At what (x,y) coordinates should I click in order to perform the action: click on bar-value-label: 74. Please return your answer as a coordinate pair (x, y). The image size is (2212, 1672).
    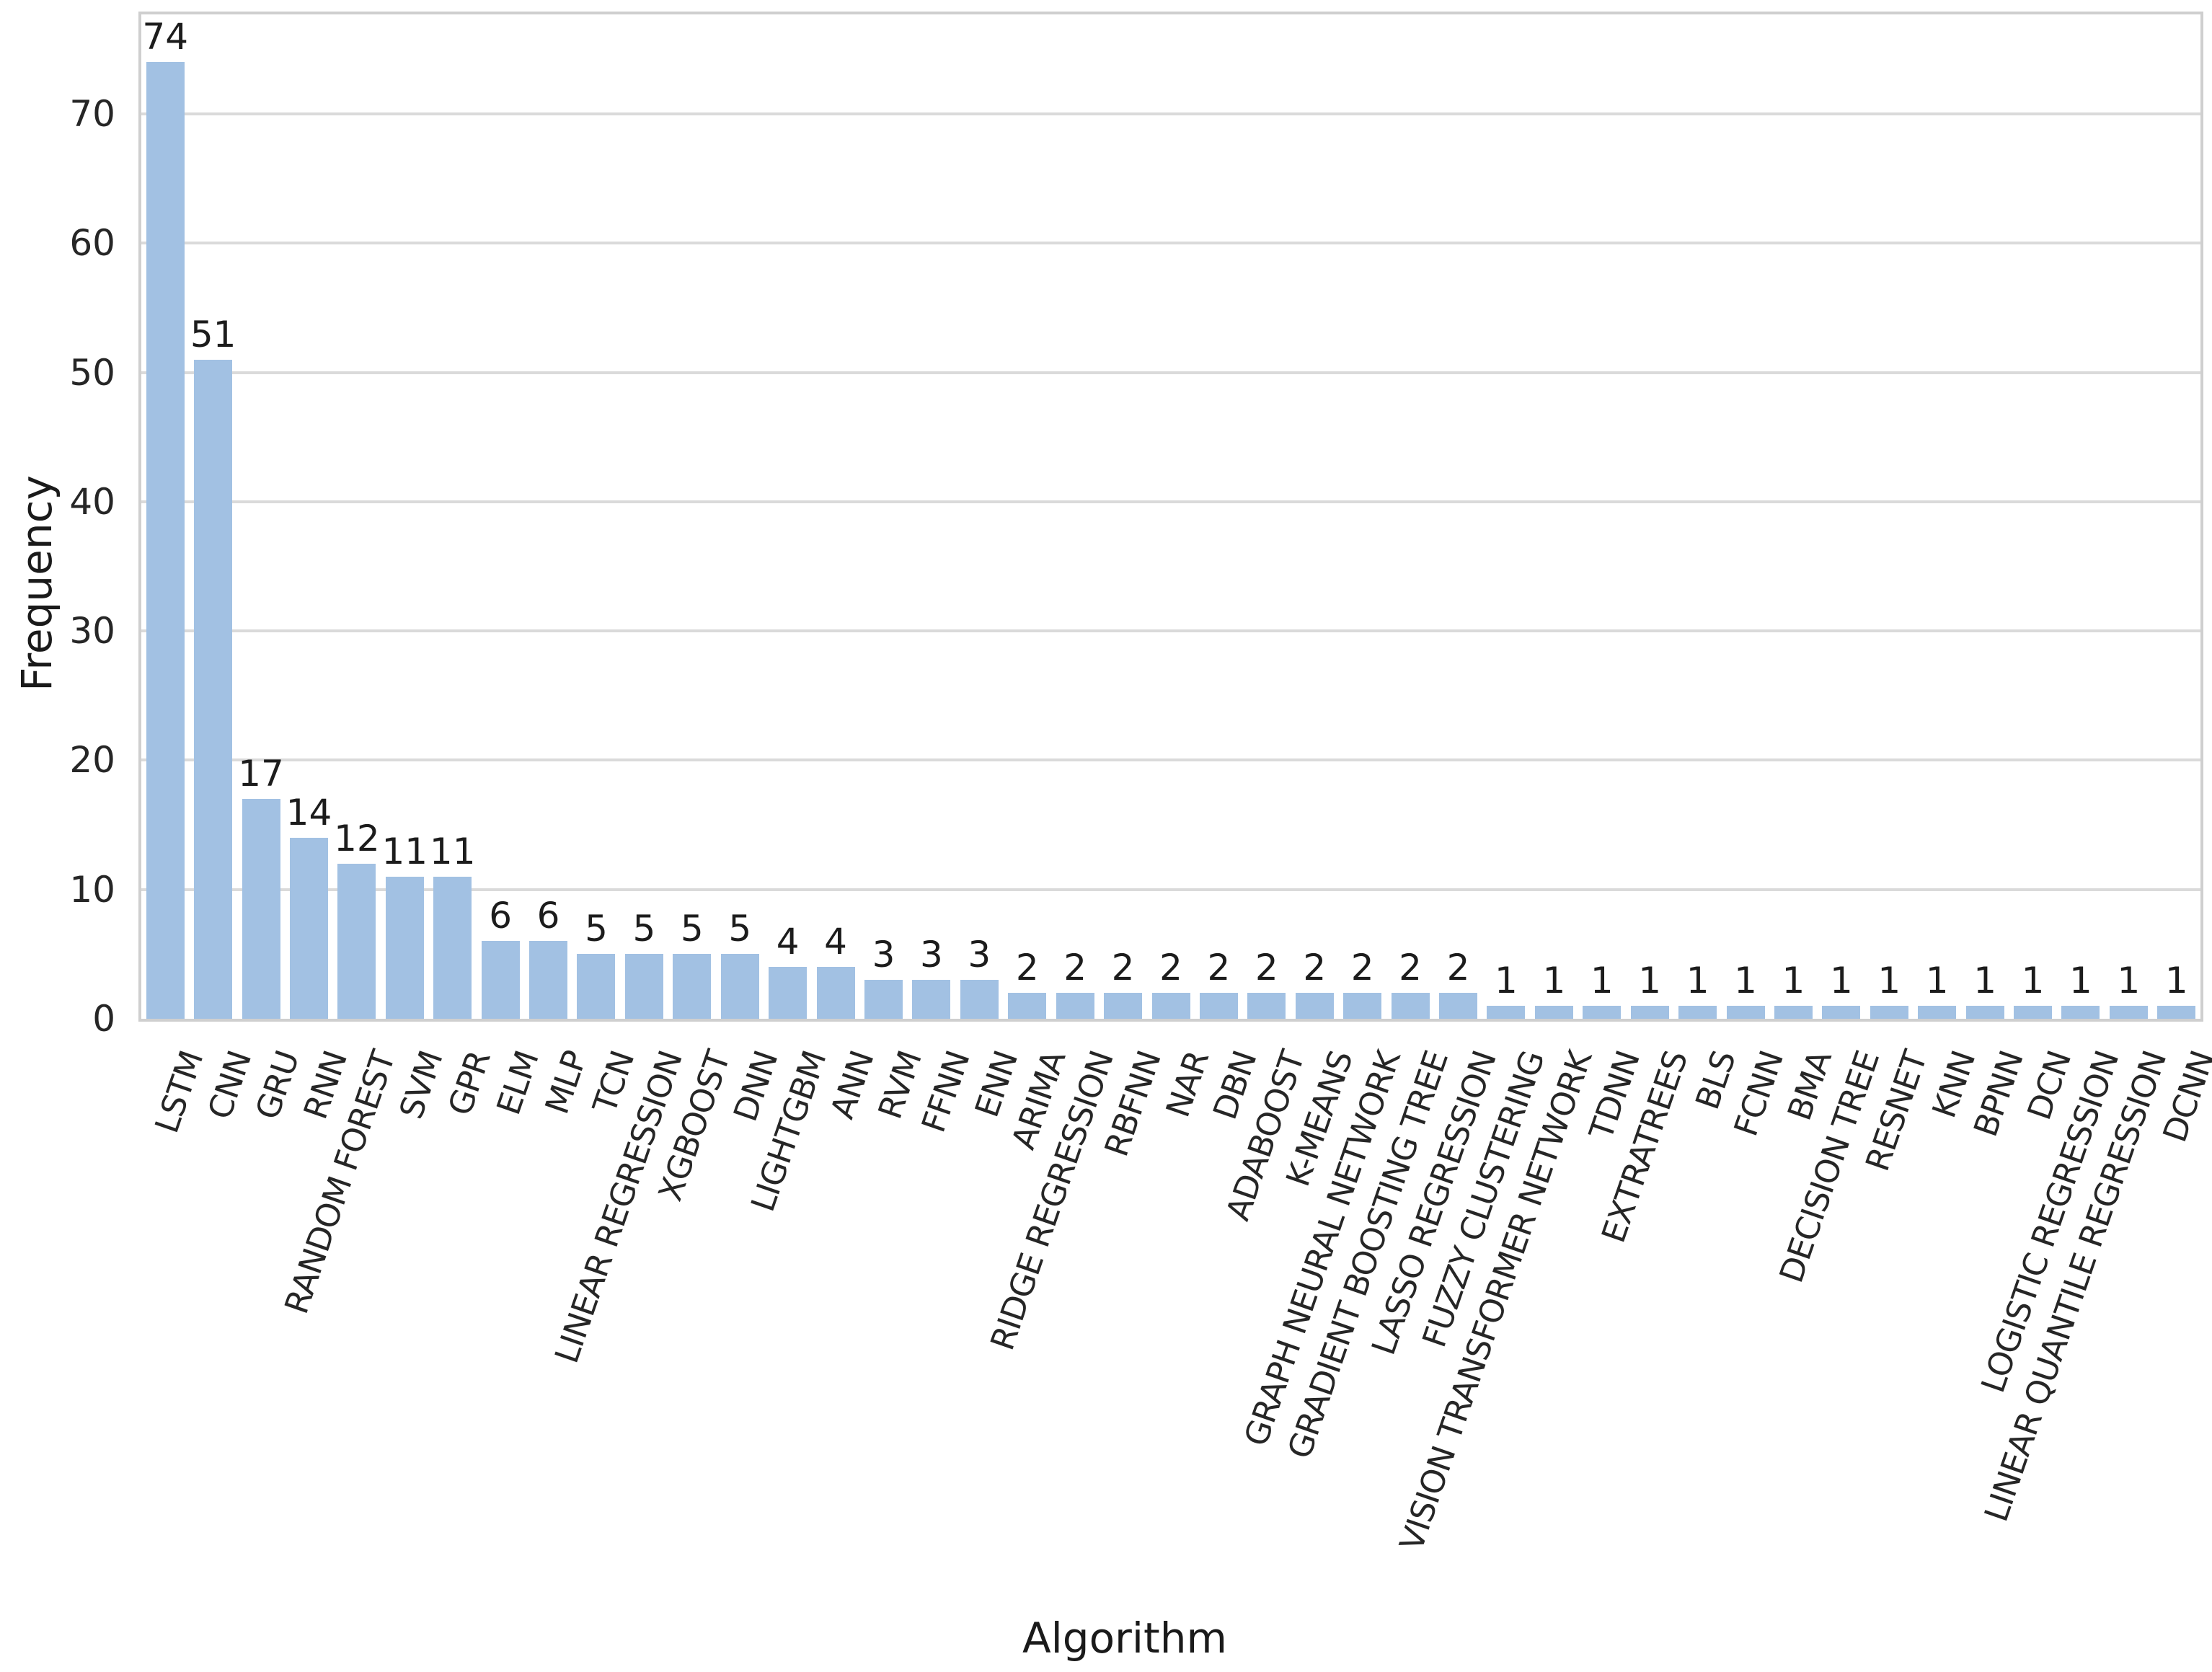
    Looking at the image, I should click on (165, 37).